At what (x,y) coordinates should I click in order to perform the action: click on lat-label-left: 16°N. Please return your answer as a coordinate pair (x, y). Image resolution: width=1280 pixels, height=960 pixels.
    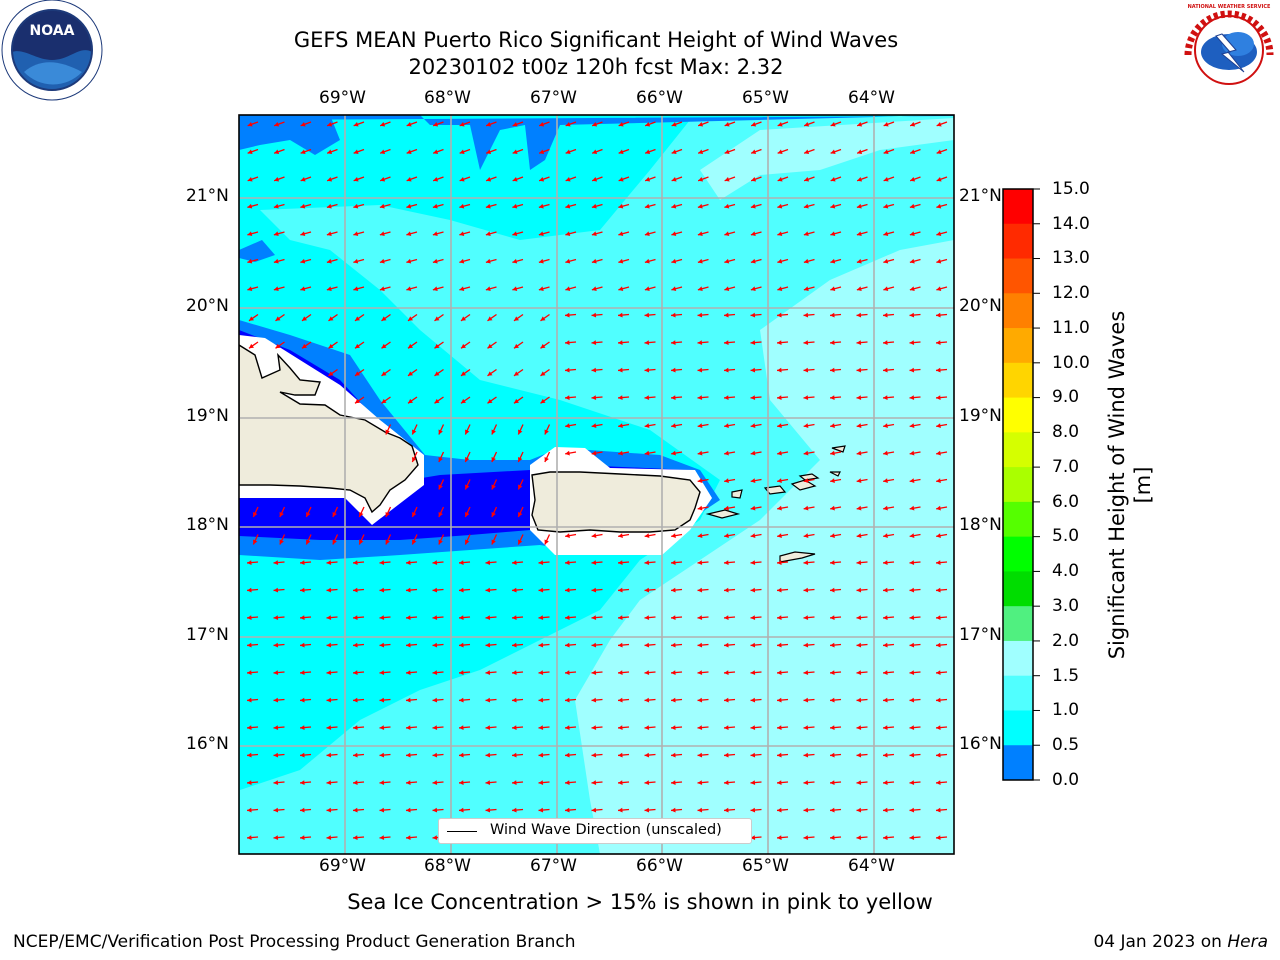
    Looking at the image, I should click on (207, 744).